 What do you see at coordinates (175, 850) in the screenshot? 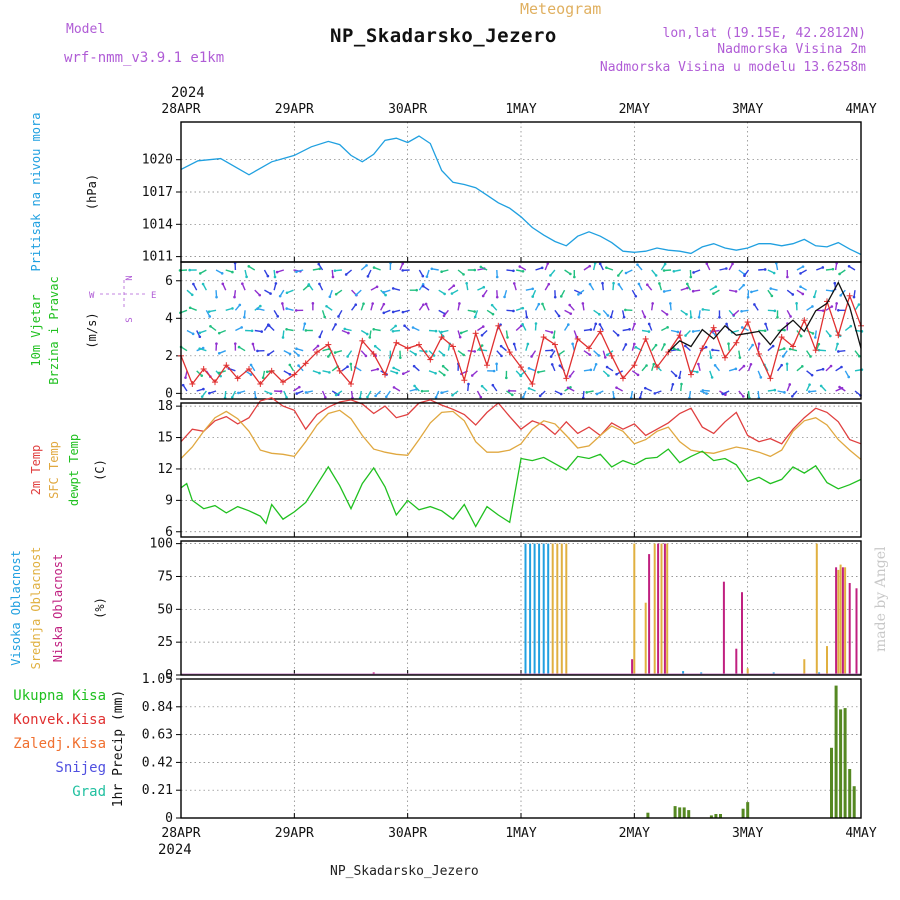
I see `bottom-year-label: 2024` at bounding box center [175, 850].